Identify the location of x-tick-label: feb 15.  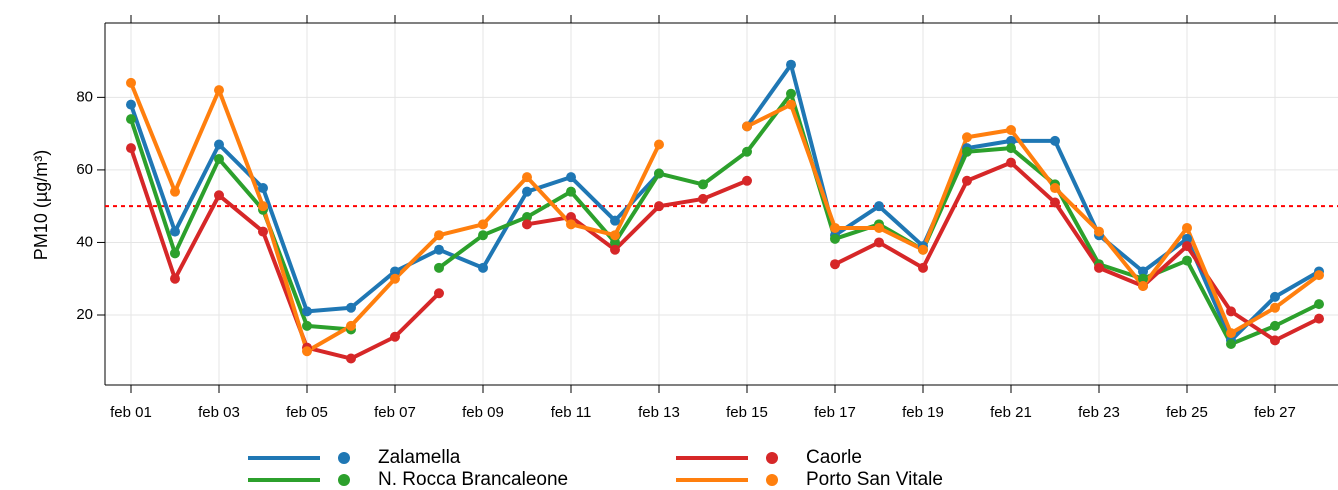
(747, 412).